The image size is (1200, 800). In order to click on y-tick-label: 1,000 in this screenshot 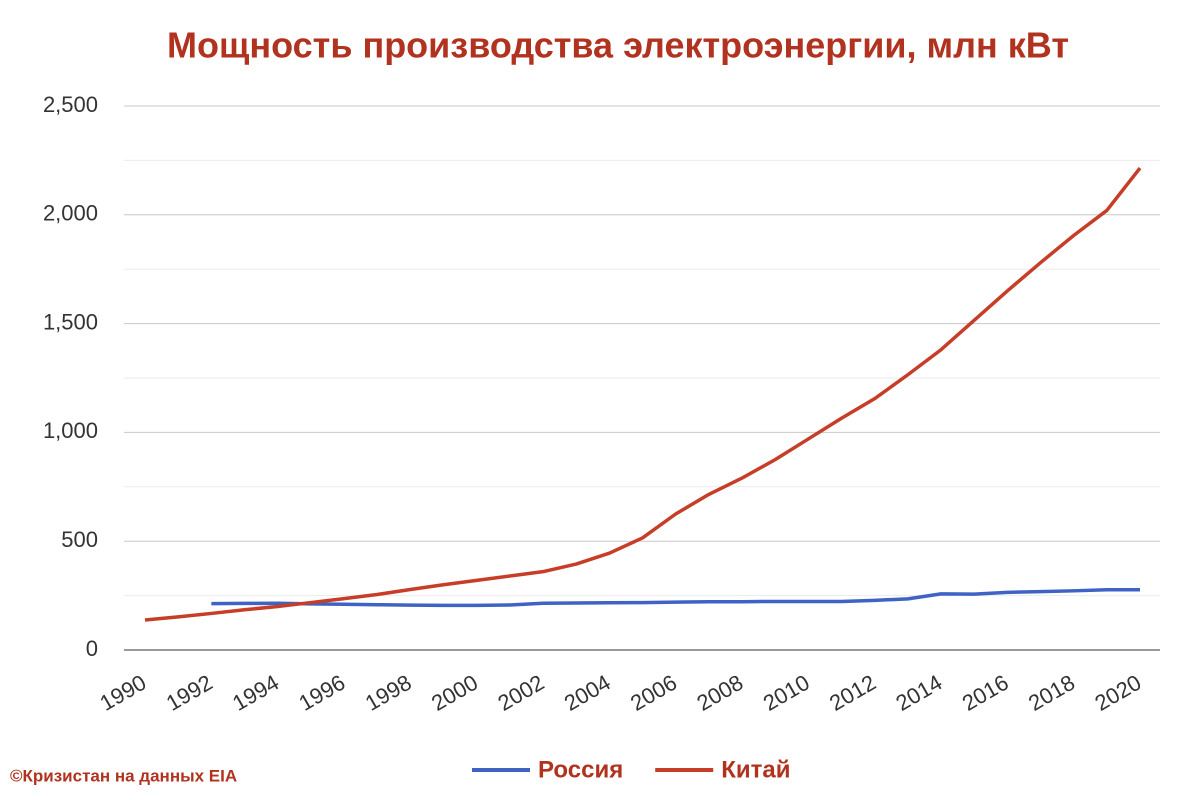, I will do `click(70, 430)`.